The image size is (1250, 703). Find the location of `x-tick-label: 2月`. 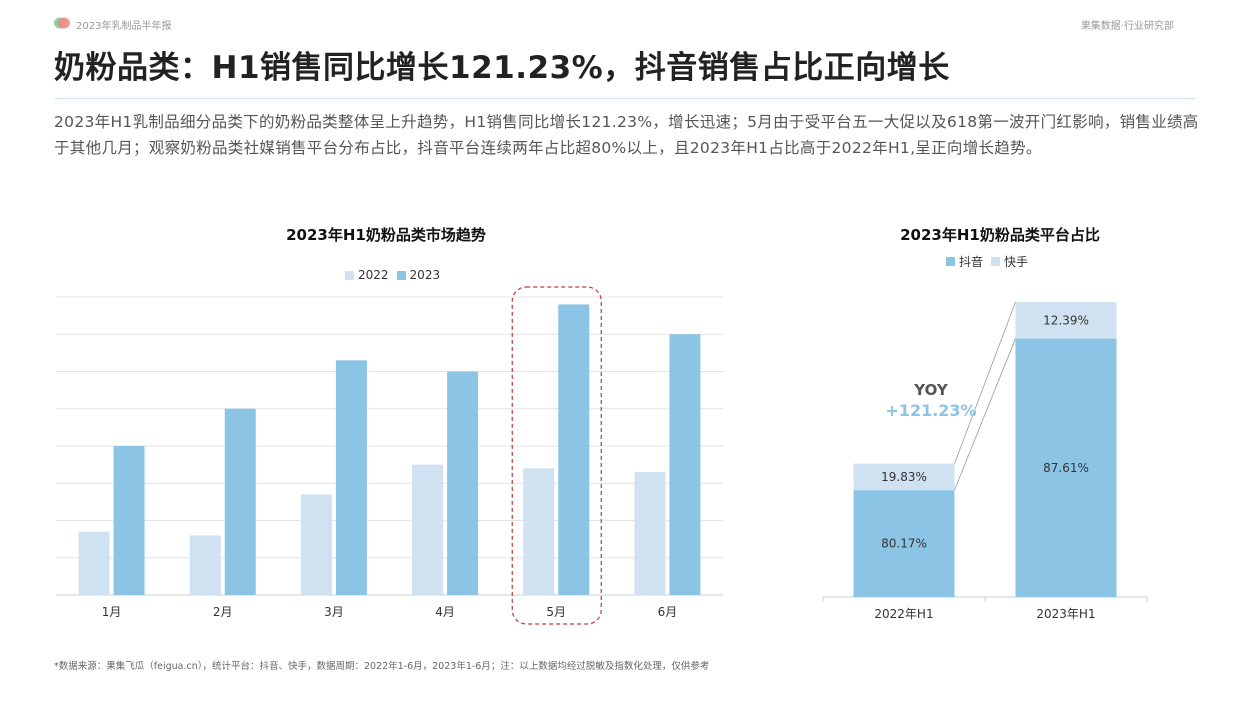

x-tick-label: 2月 is located at coordinates (223, 612).